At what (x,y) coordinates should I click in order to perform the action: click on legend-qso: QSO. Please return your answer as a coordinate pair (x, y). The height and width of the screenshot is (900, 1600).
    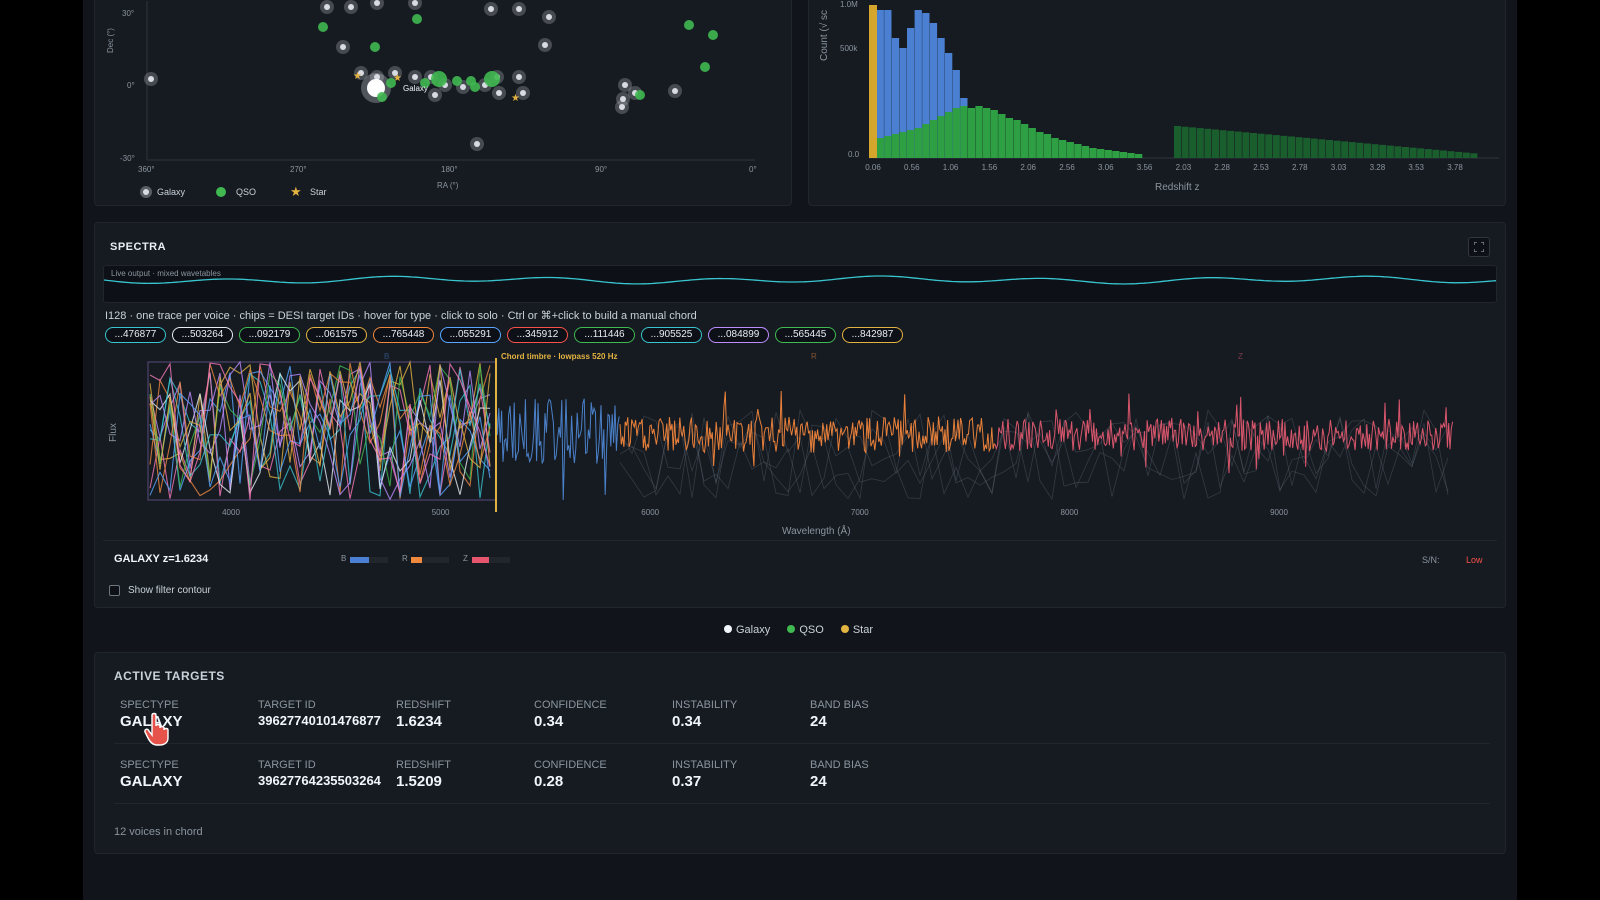
    Looking at the image, I should click on (246, 192).